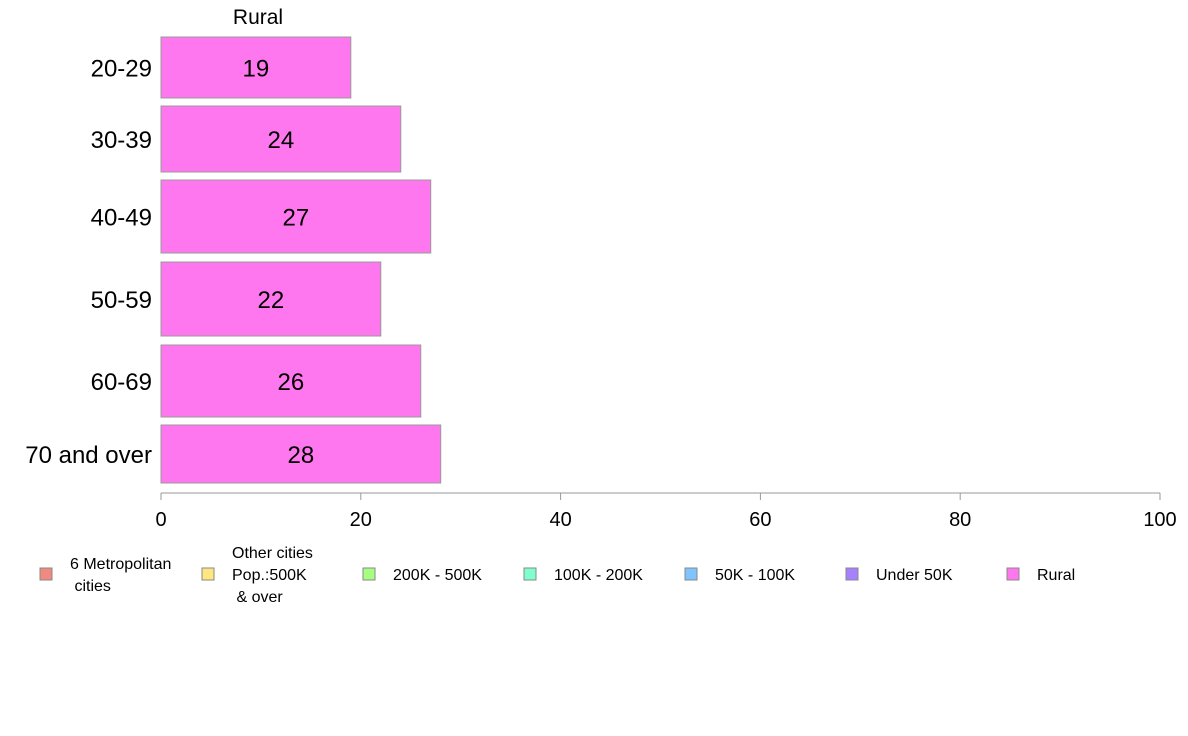 This screenshot has width=1188, height=736. What do you see at coordinates (272, 553) in the screenshot?
I see `legend-label: Other cities` at bounding box center [272, 553].